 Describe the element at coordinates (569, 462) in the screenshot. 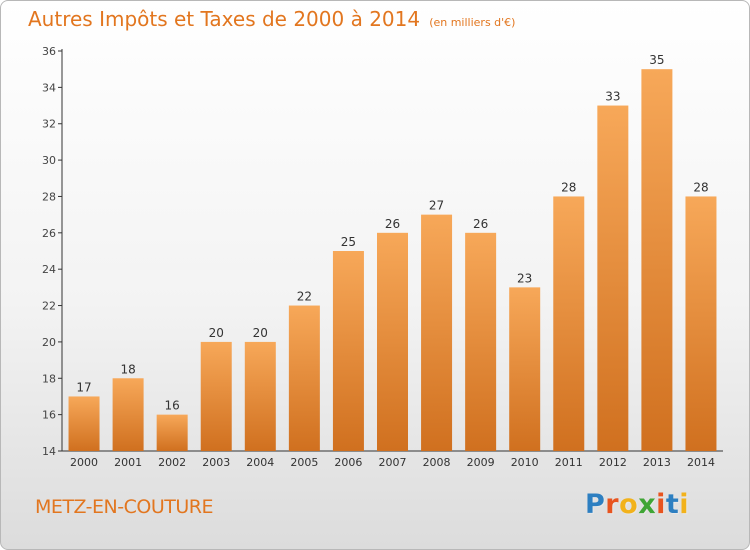

I see `x-tick-label: 2011` at that location.